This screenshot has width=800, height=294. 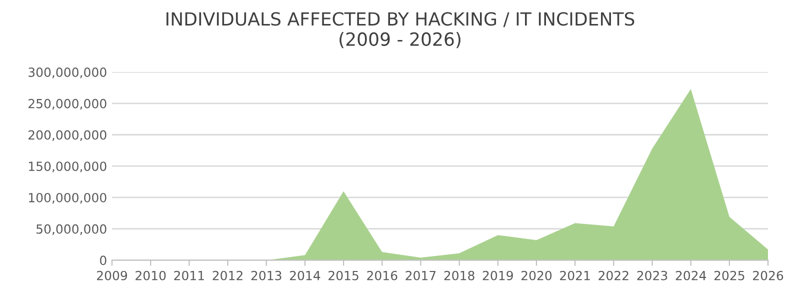 I want to click on x-tick-label: 2018, so click(x=459, y=275).